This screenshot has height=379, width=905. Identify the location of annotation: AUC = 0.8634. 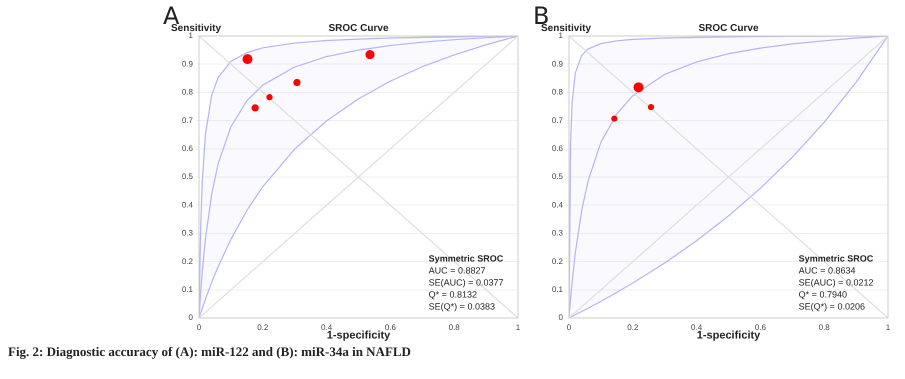
(827, 270).